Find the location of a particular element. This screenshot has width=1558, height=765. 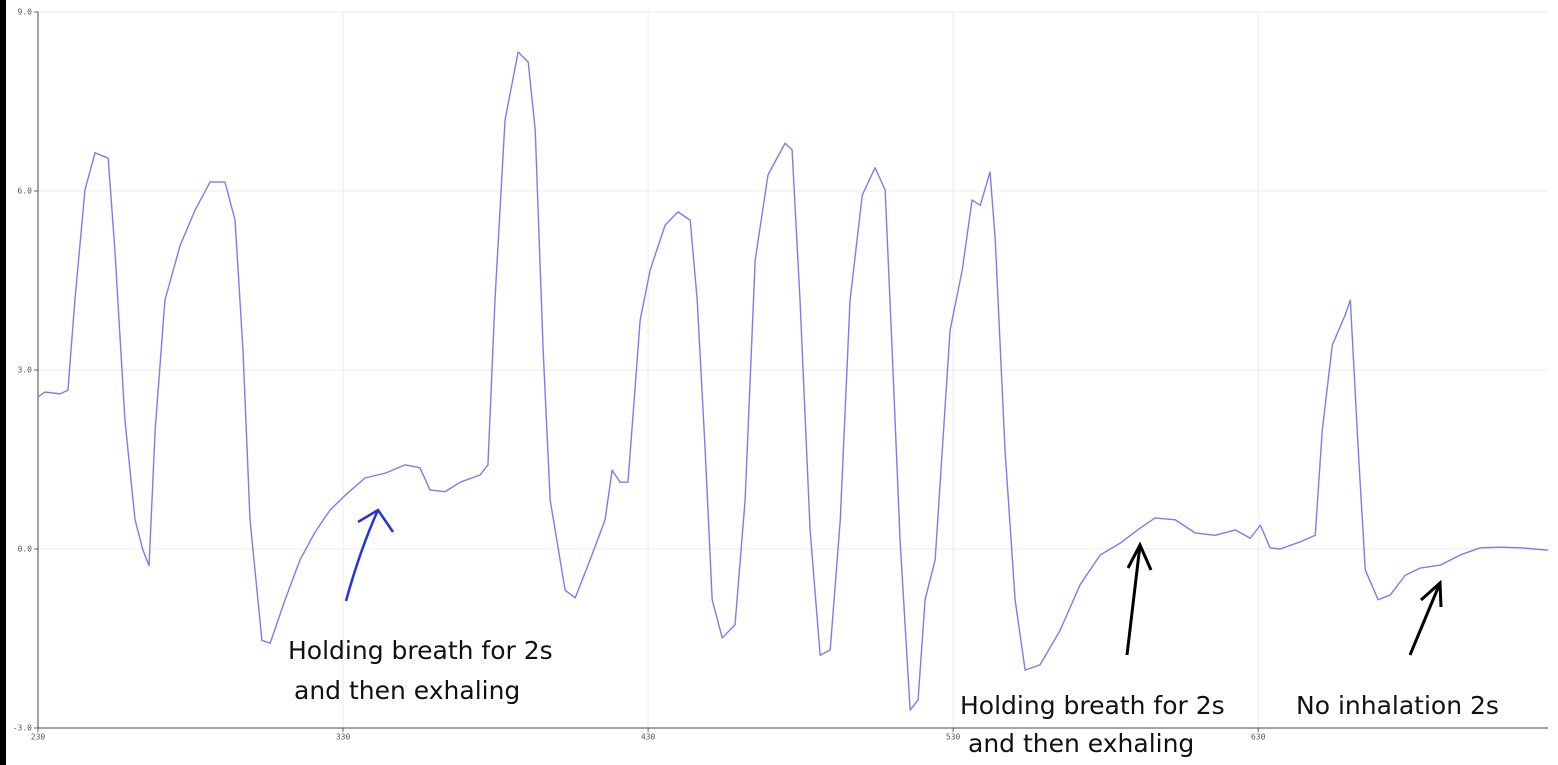

y-tick-label: 9.0 is located at coordinates (25, 12).